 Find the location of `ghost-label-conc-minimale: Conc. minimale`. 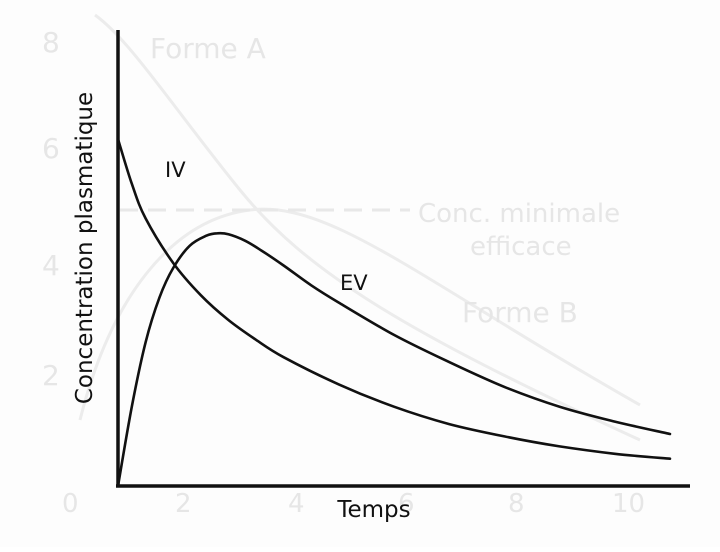

ghost-label-conc-minimale: Conc. minimale is located at coordinates (519, 214).